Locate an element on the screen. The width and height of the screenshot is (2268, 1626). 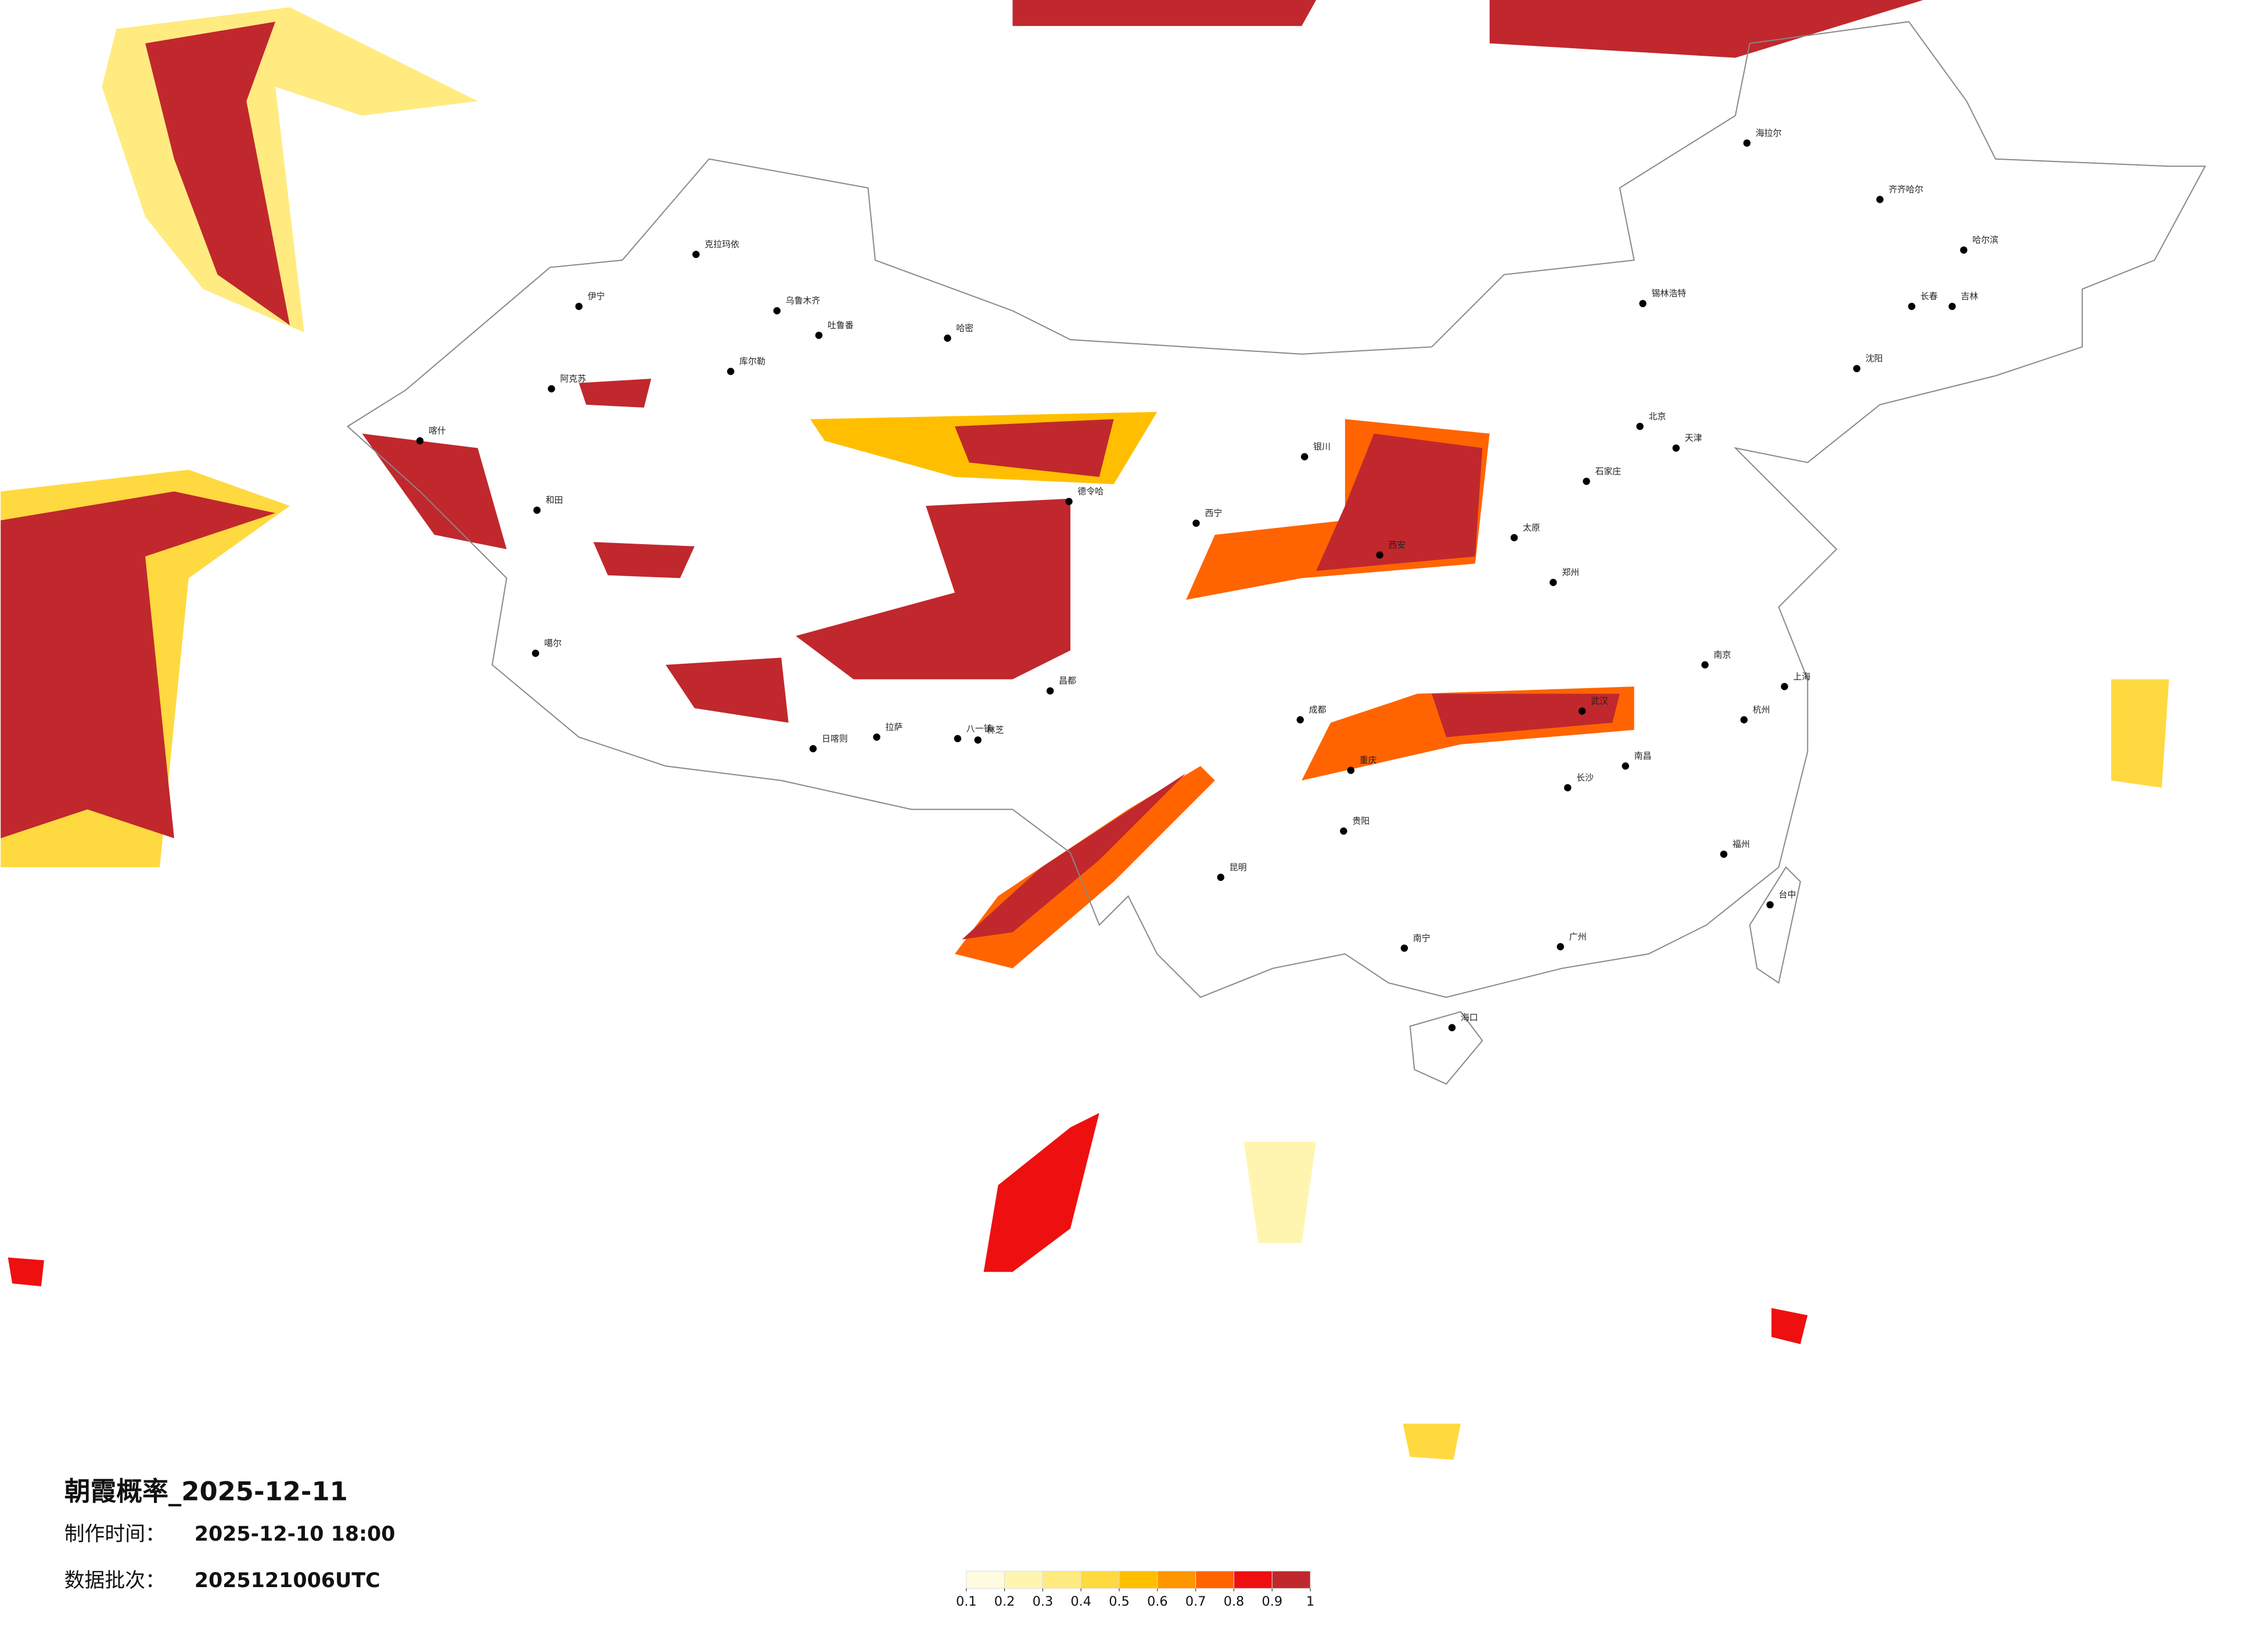
city-label: 武汉 is located at coordinates (1599, 701).